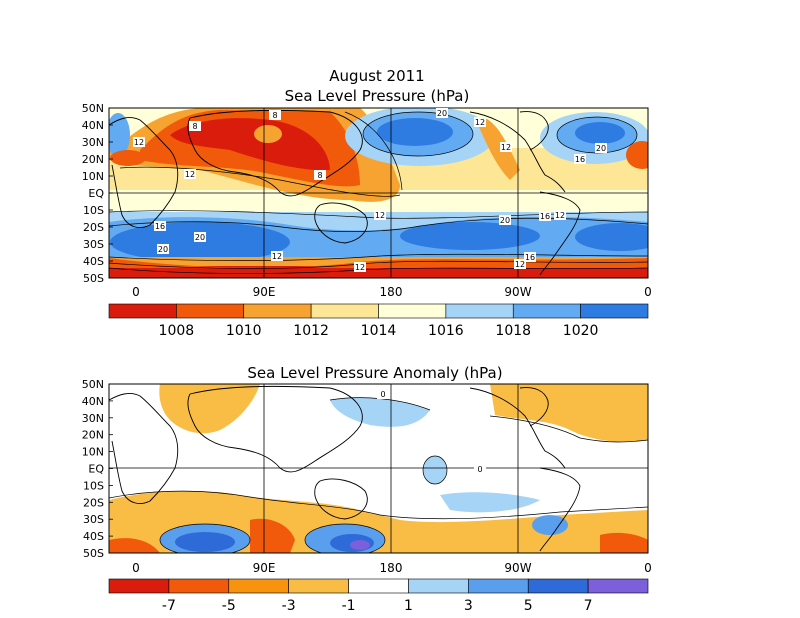 This screenshot has height=618, width=800. Describe the element at coordinates (93, 435) in the screenshot. I see `bottom-lat-label: 20N` at that location.